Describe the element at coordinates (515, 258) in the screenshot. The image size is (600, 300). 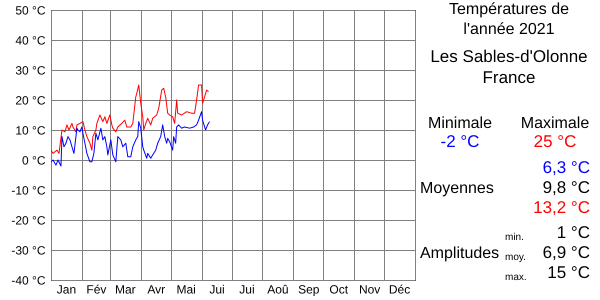
I see `text: moy.` at that location.